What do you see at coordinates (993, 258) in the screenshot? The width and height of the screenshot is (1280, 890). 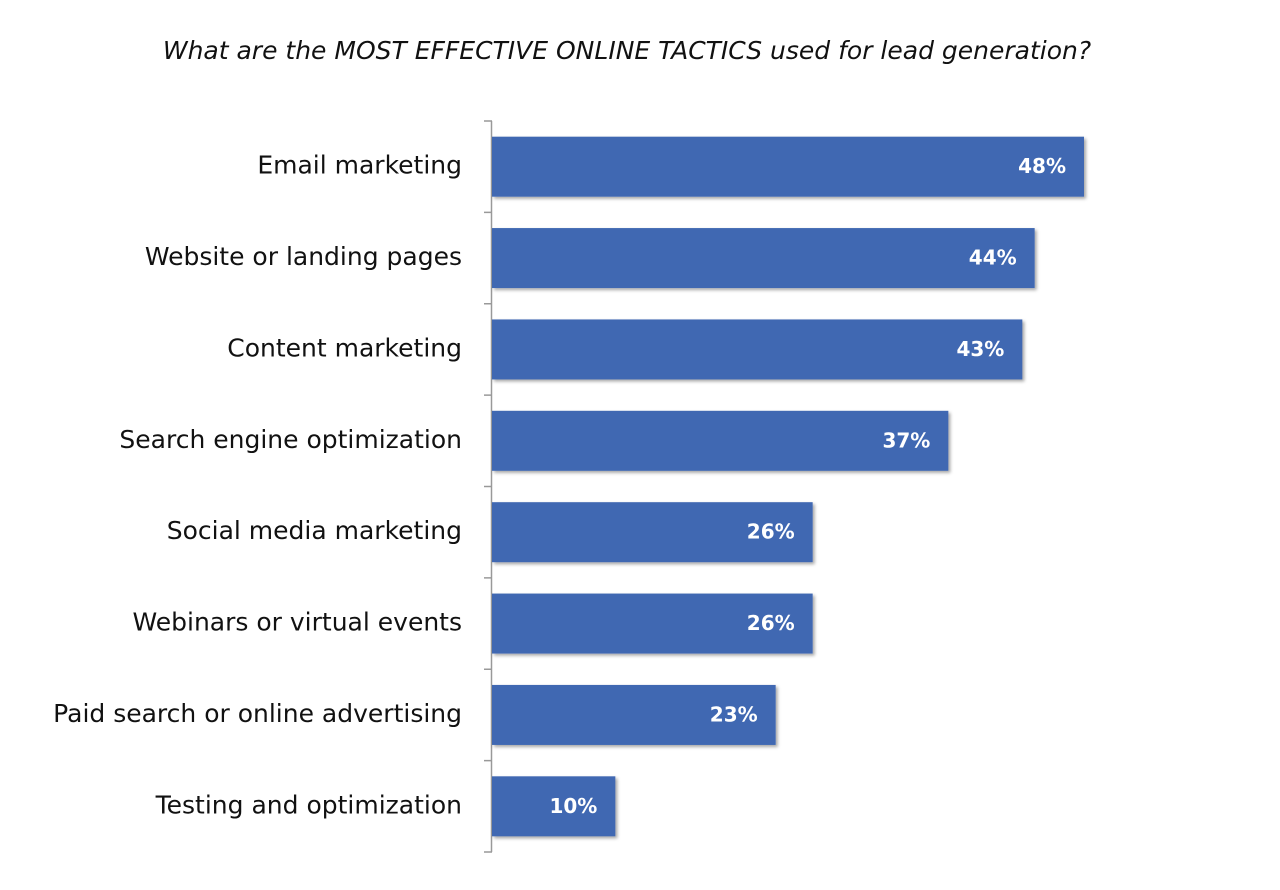 I see `data-label: 44%` at bounding box center [993, 258].